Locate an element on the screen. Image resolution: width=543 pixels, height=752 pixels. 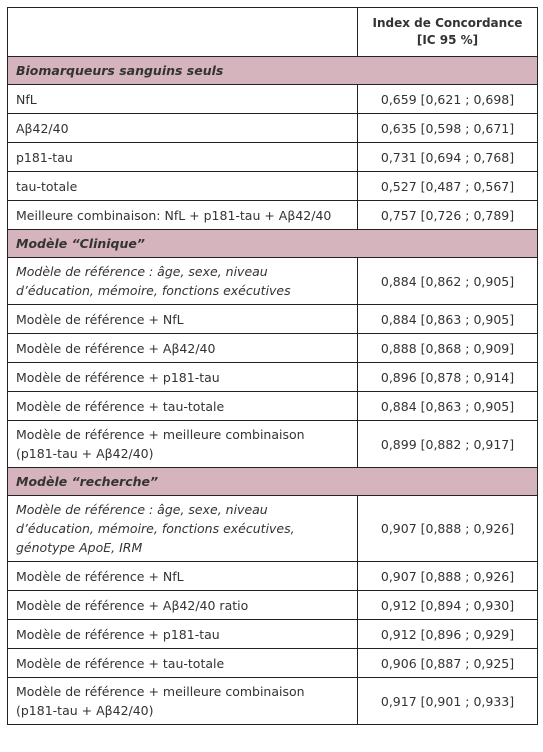
row-label: Modèle de référence + Aβ42/40 ratio is located at coordinates (182, 605).